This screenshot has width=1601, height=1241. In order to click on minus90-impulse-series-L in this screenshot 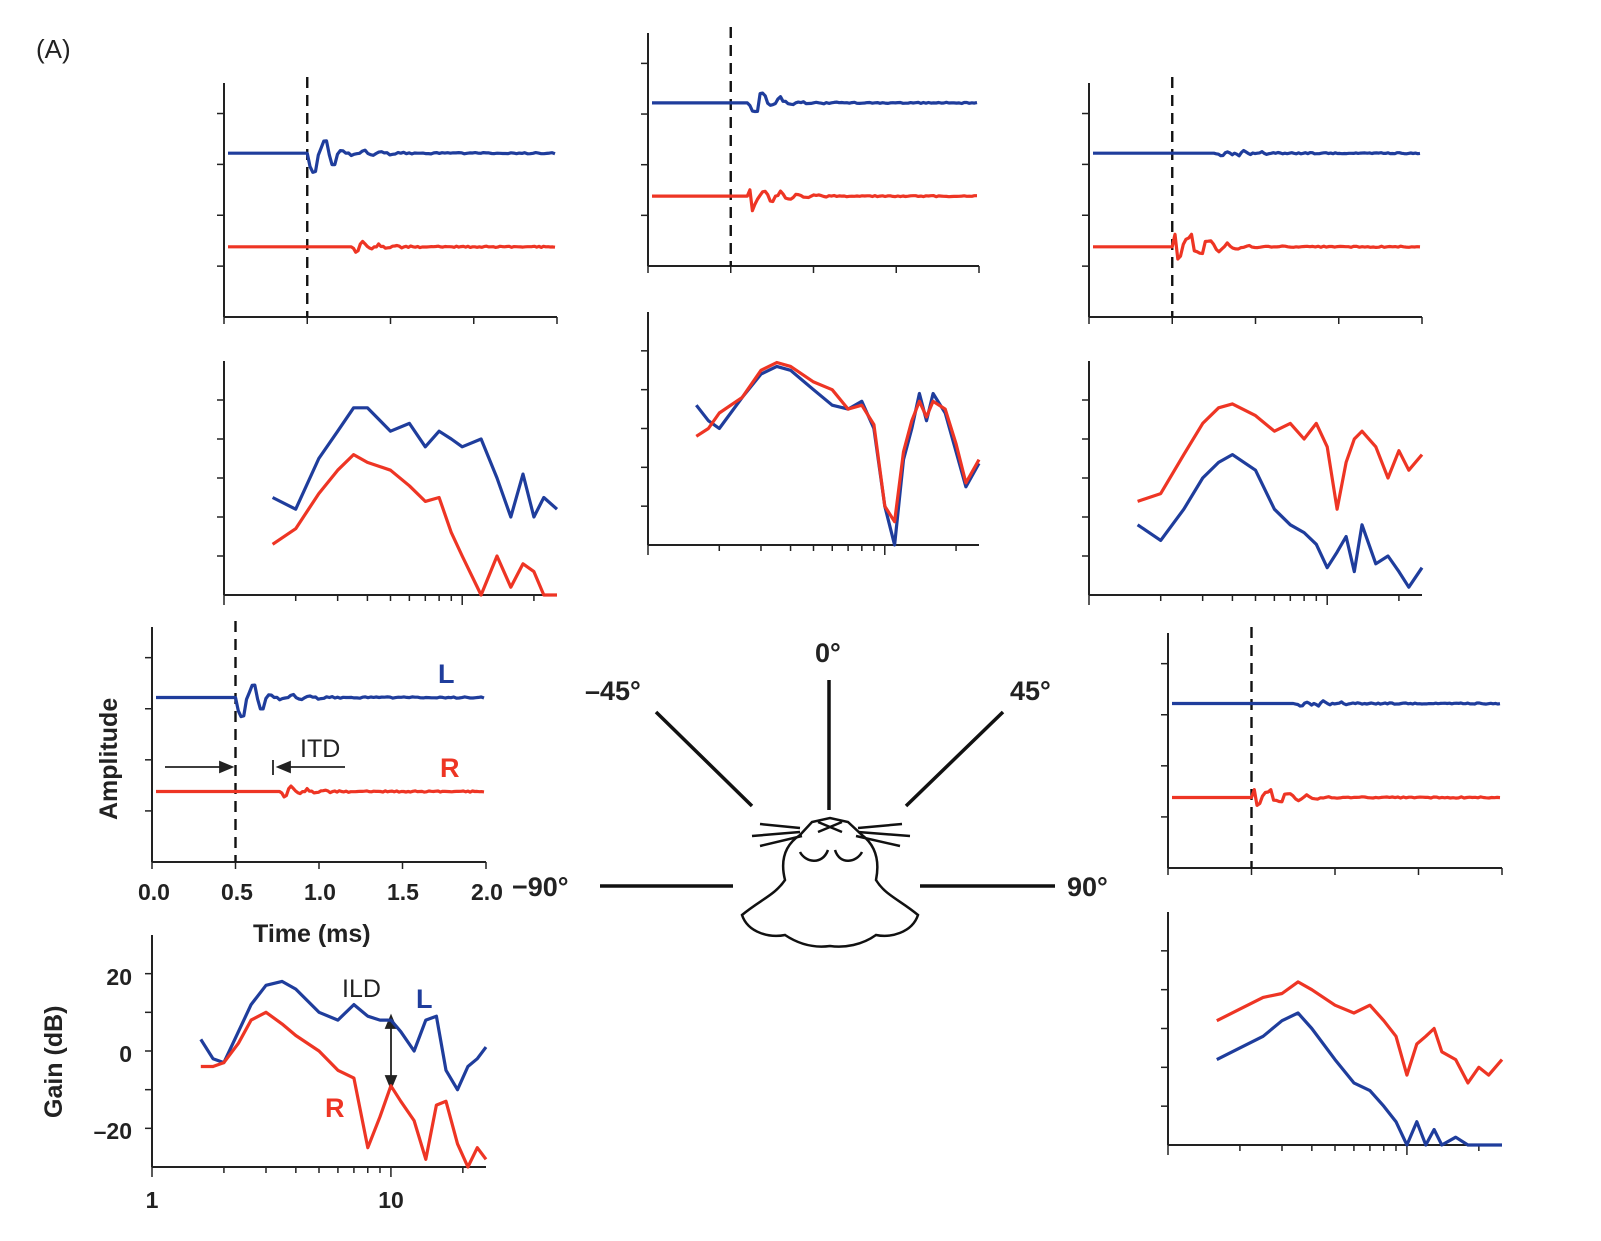, I will do `click(320, 701)`.